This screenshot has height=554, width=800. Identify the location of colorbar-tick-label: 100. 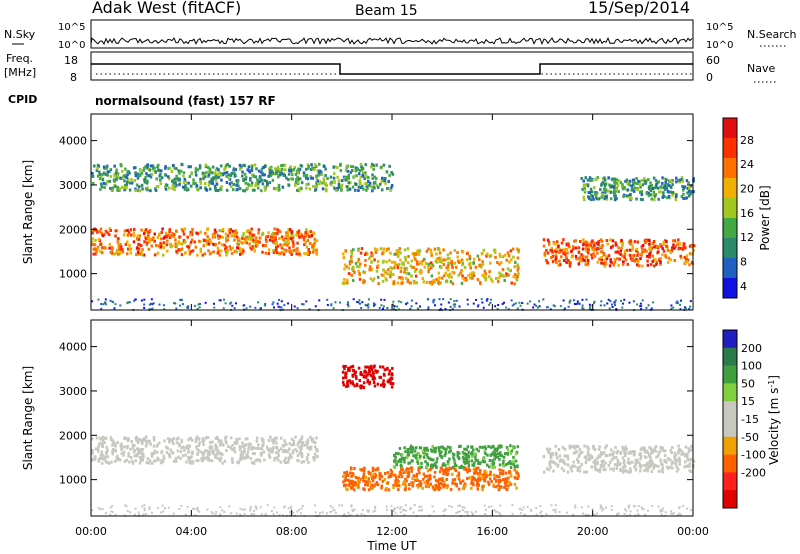
(751, 366).